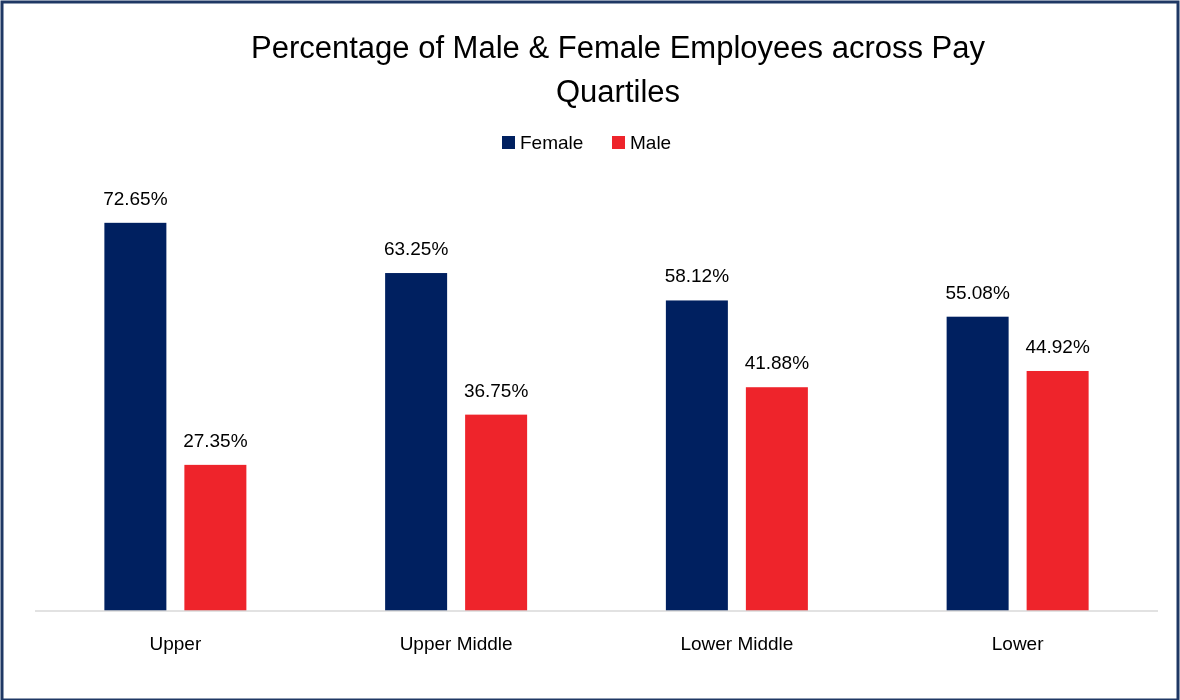 The height and width of the screenshot is (700, 1180). I want to click on data-label: 72.65%, so click(135, 198).